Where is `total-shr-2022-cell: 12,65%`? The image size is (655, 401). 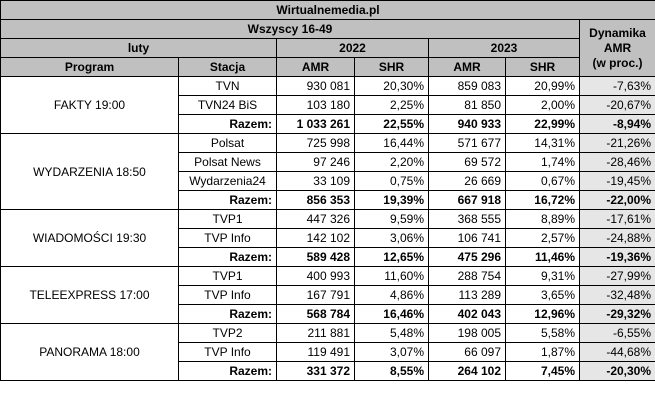 total-shr-2022-cell: 12,65% is located at coordinates (391, 257).